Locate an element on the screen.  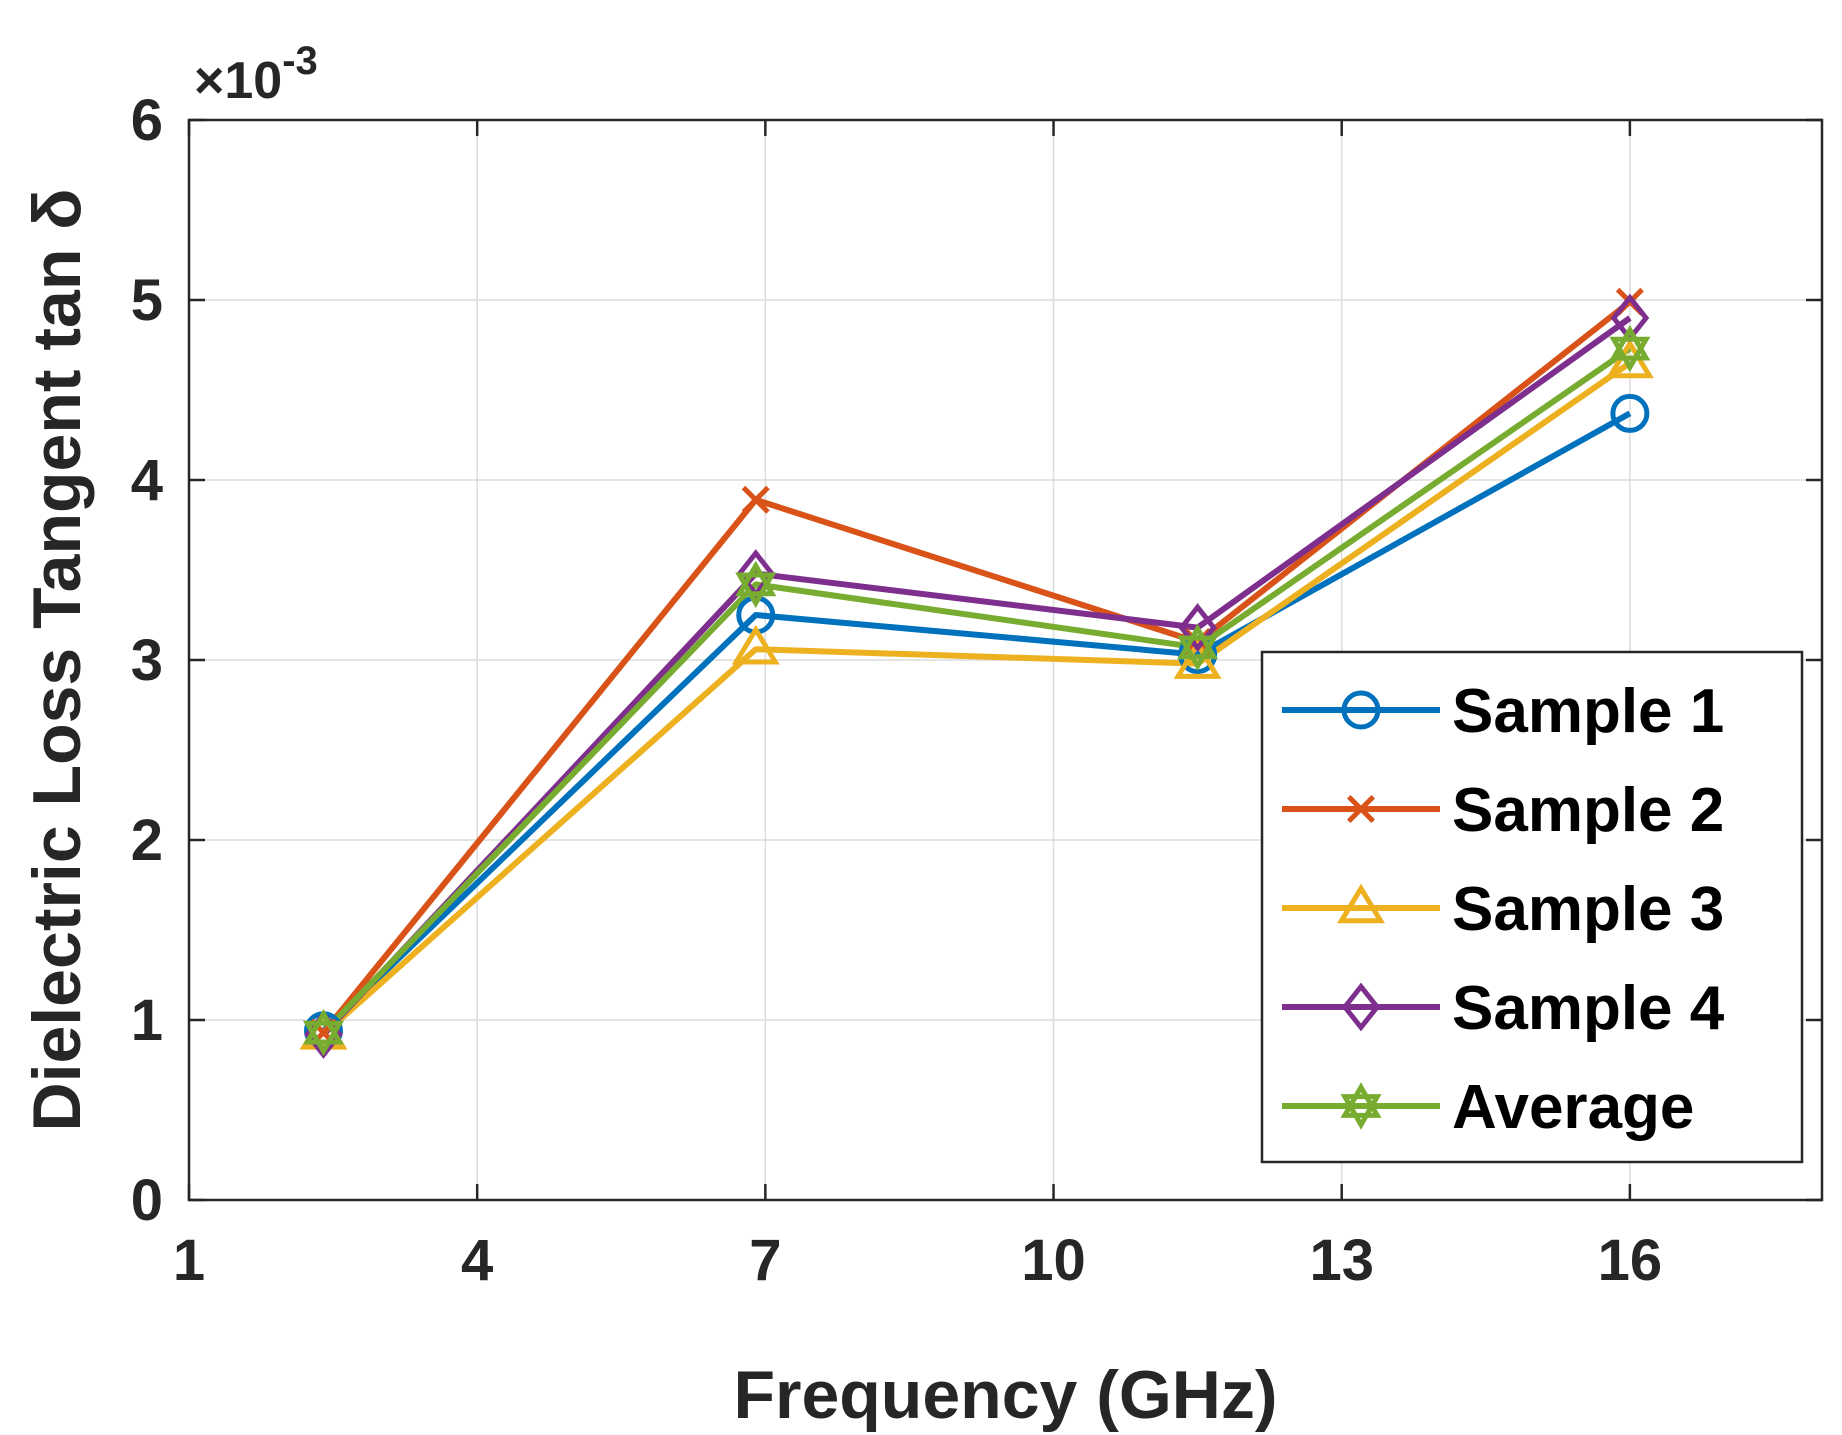
legend-label: Sample 4 is located at coordinates (1588, 1008).